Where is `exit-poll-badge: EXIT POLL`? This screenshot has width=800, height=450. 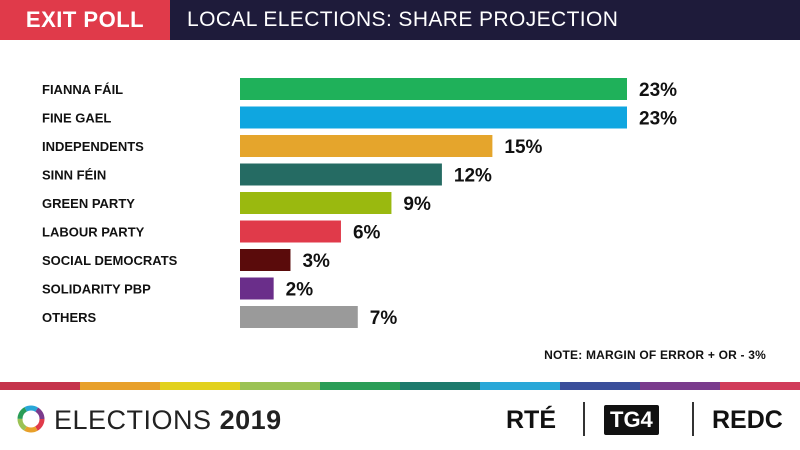
exit-poll-badge: EXIT POLL is located at coordinates (85, 20).